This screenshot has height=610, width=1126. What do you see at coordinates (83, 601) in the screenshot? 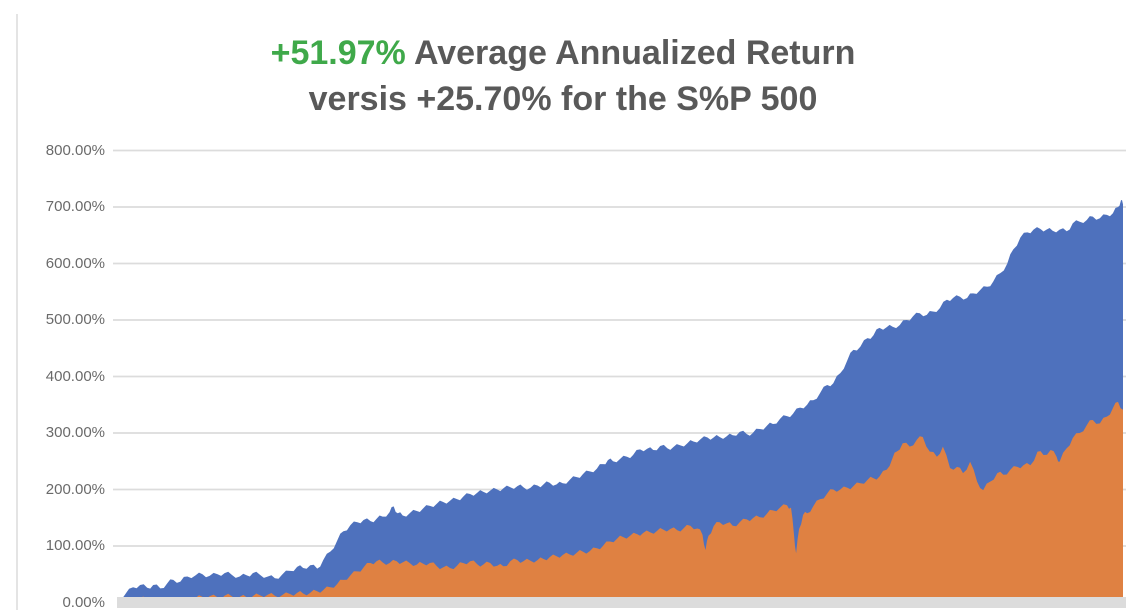
I see `y-axis-label: 0.00%` at bounding box center [83, 601].